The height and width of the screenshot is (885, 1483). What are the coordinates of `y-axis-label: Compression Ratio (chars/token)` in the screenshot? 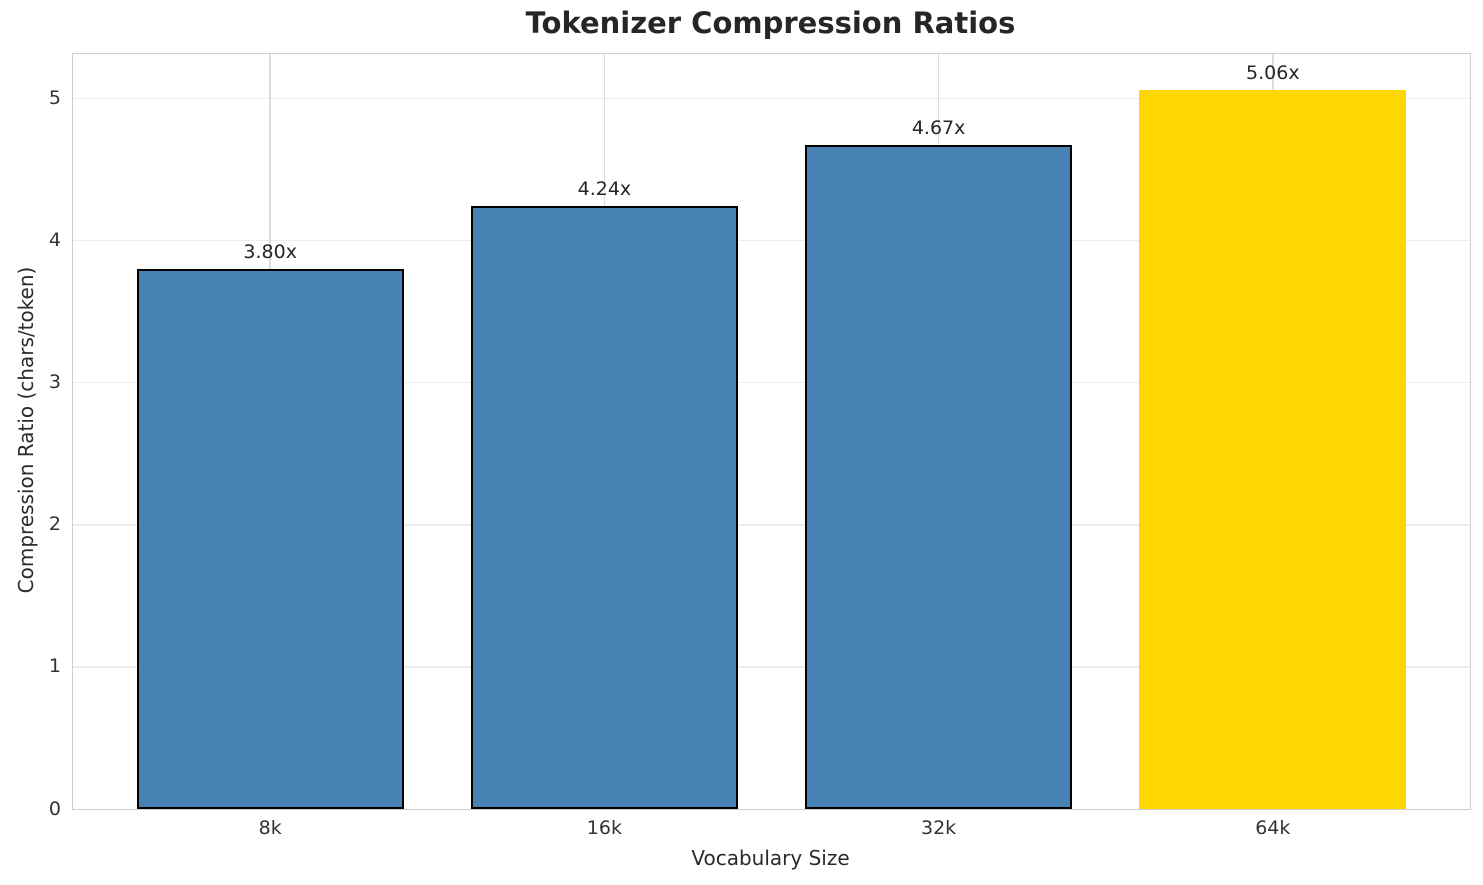 It's located at (26, 430).